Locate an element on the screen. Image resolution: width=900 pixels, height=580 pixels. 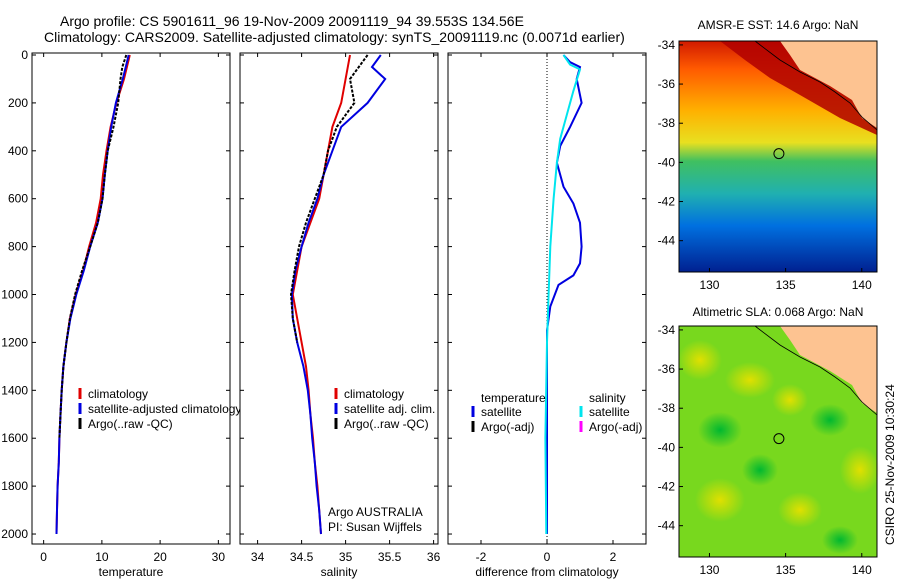
sst-coastline is located at coordinates (816, 85).